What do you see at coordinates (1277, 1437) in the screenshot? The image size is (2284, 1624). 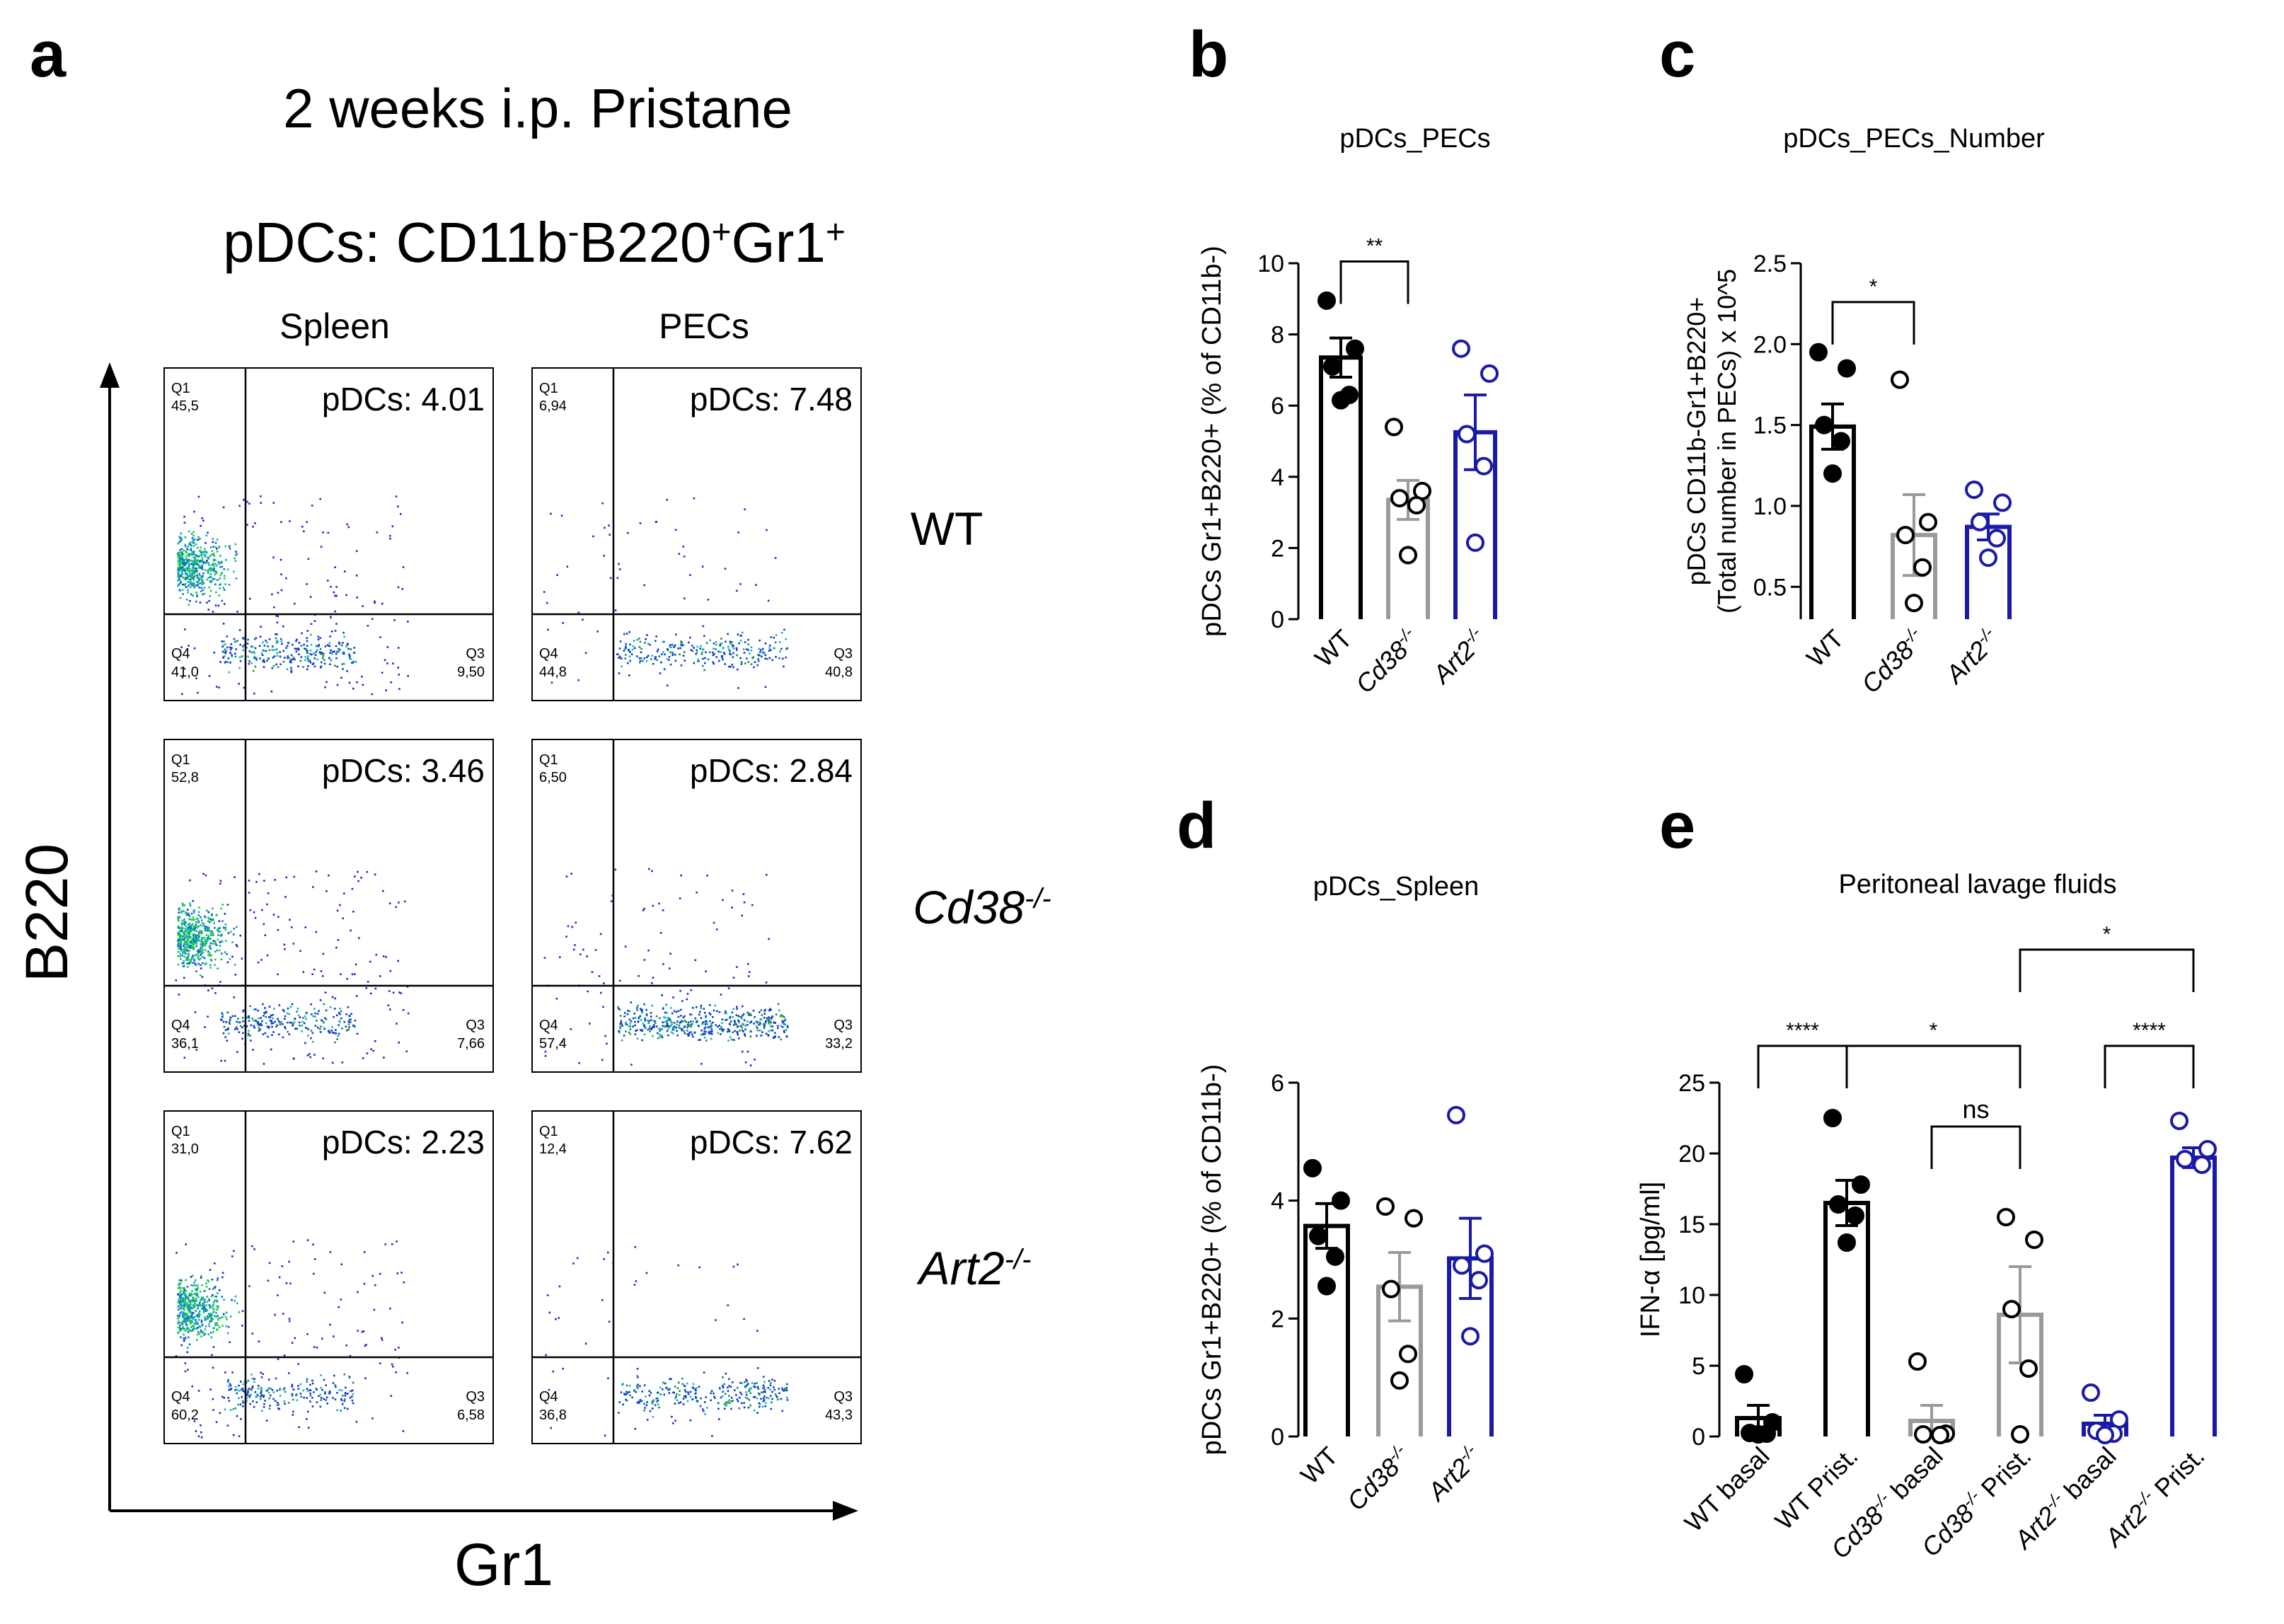 I see `y-tick-label: 0` at bounding box center [1277, 1437].